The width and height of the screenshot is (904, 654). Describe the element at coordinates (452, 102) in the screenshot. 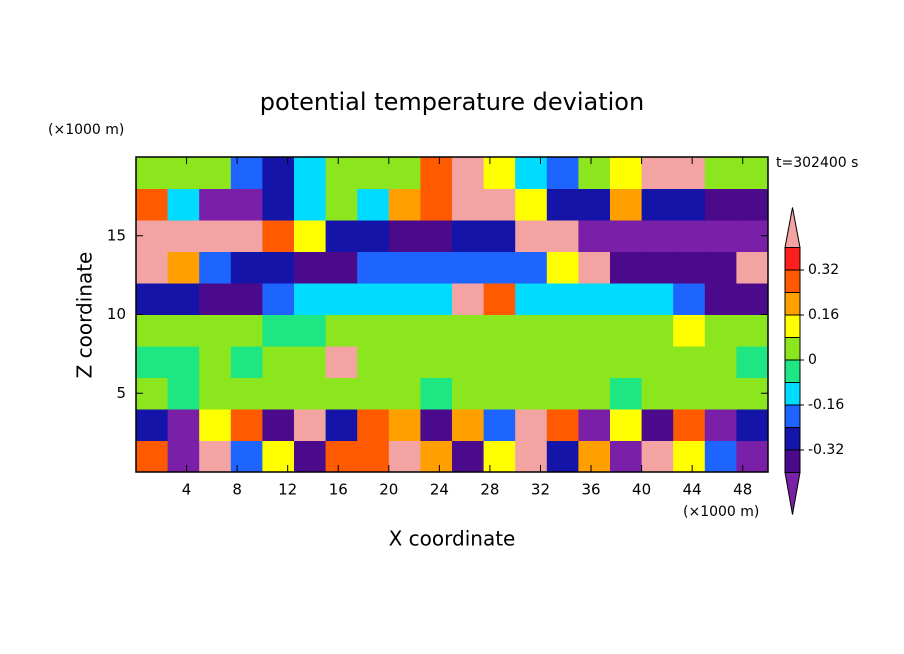

I see `chart-title: potential temperature deviation` at that location.